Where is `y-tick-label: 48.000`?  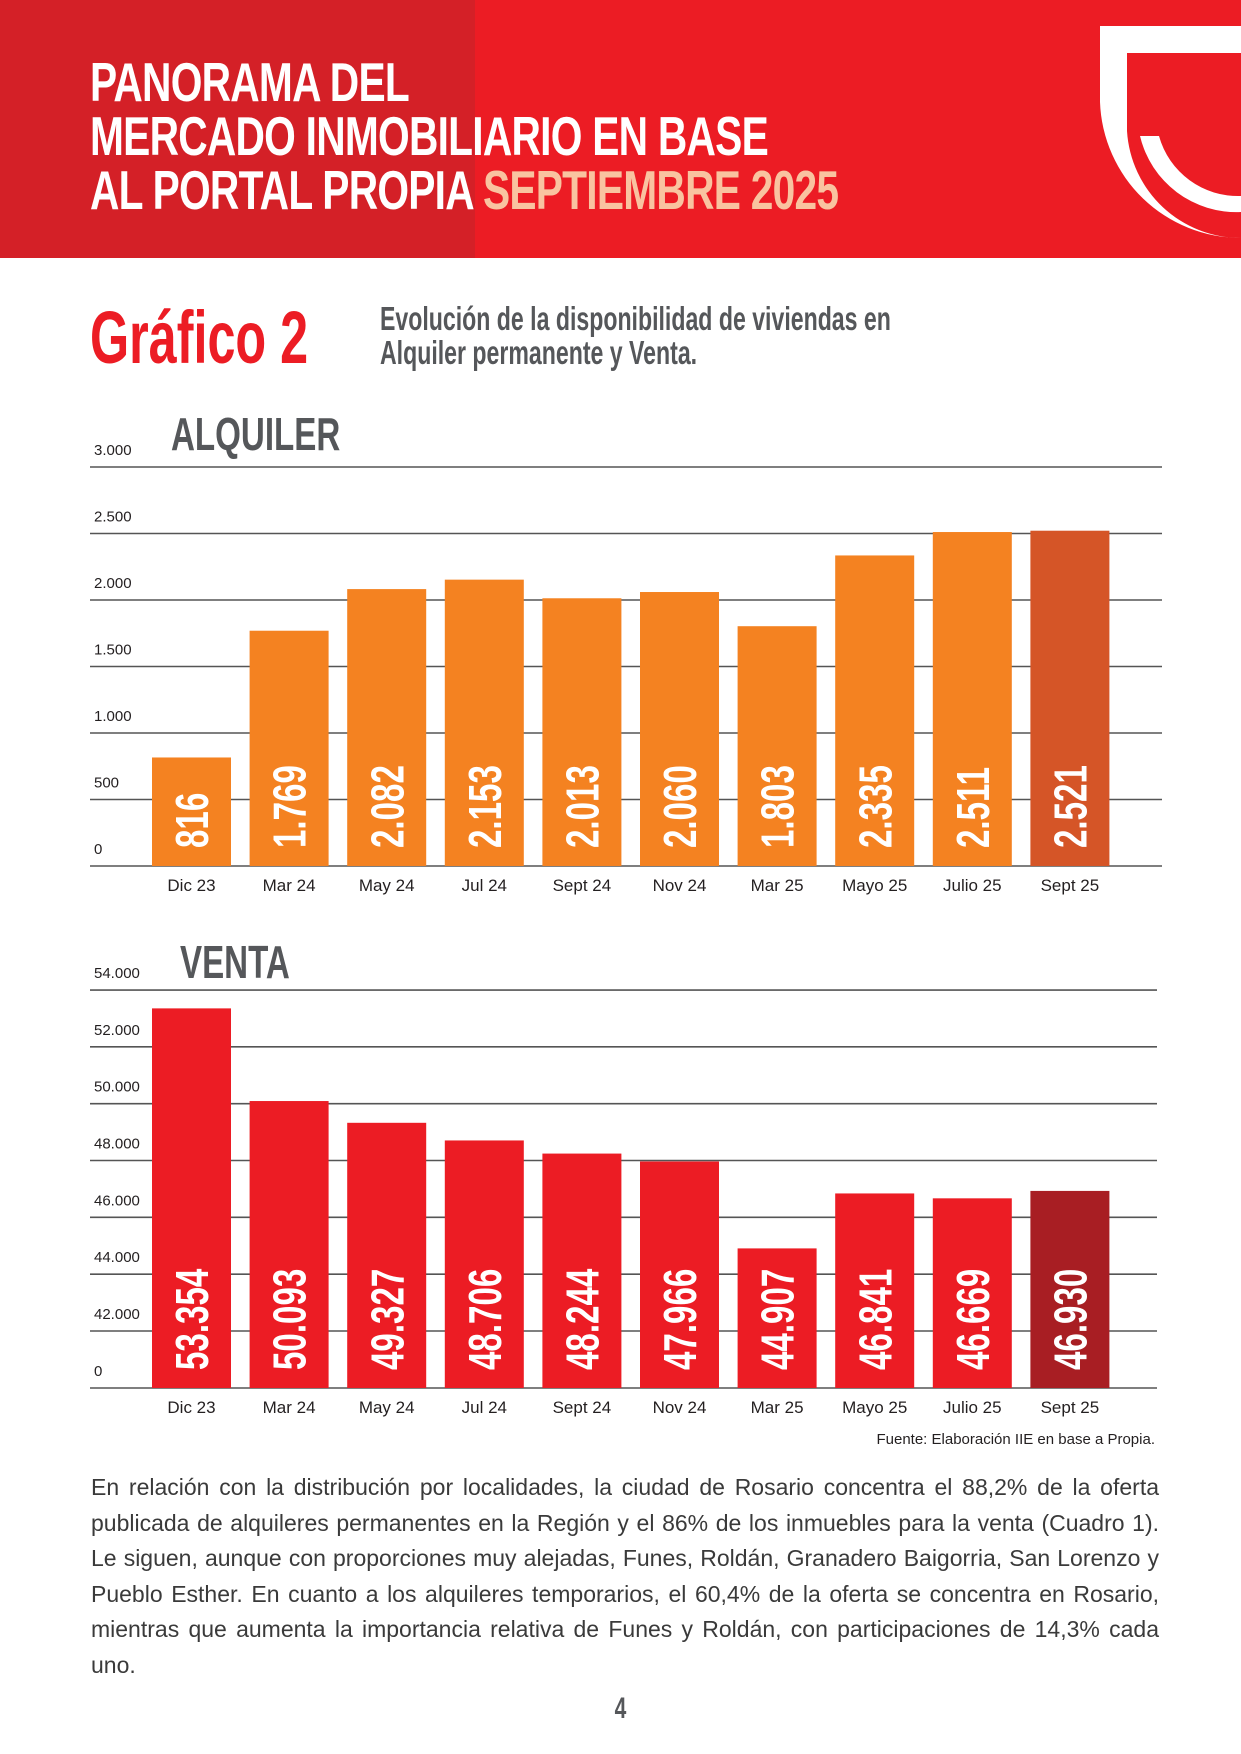 y-tick-label: 48.000 is located at coordinates (117, 1144).